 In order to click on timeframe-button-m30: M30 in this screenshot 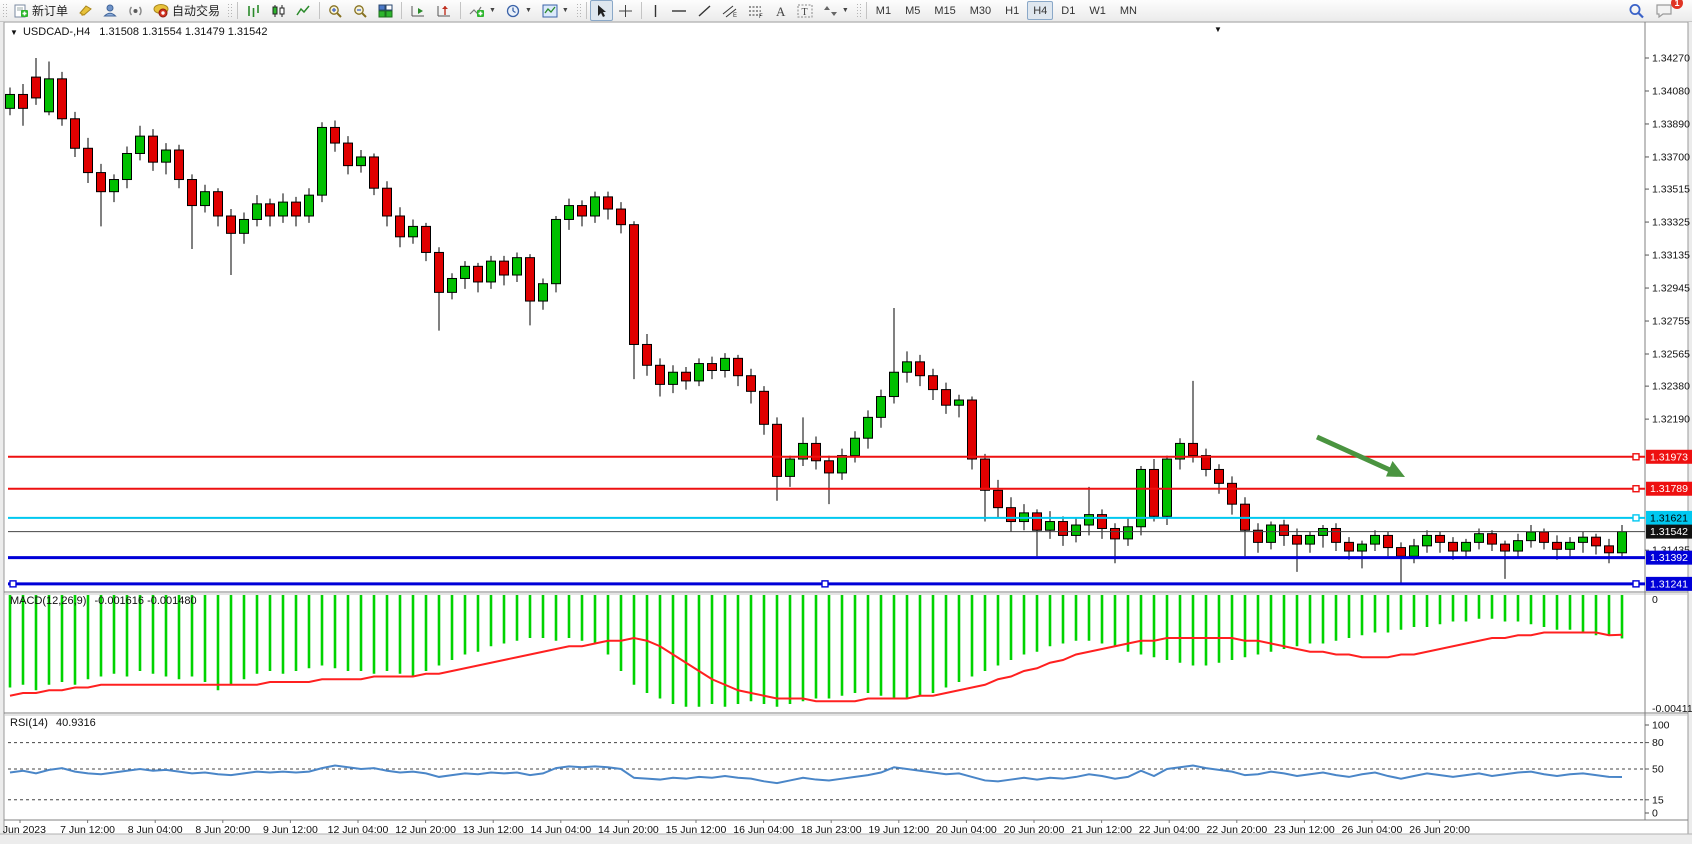, I will do `click(980, 10)`.